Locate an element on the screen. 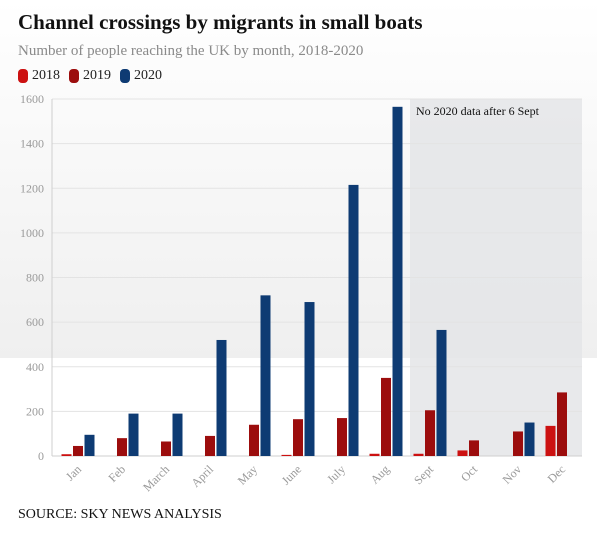  bar-2020-nov is located at coordinates (529, 439).